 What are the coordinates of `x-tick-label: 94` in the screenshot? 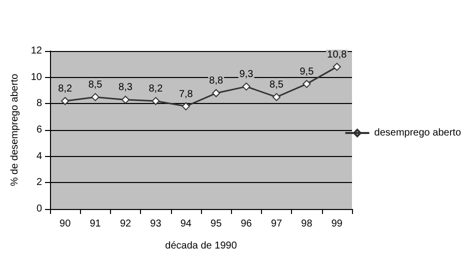 It's located at (186, 224).